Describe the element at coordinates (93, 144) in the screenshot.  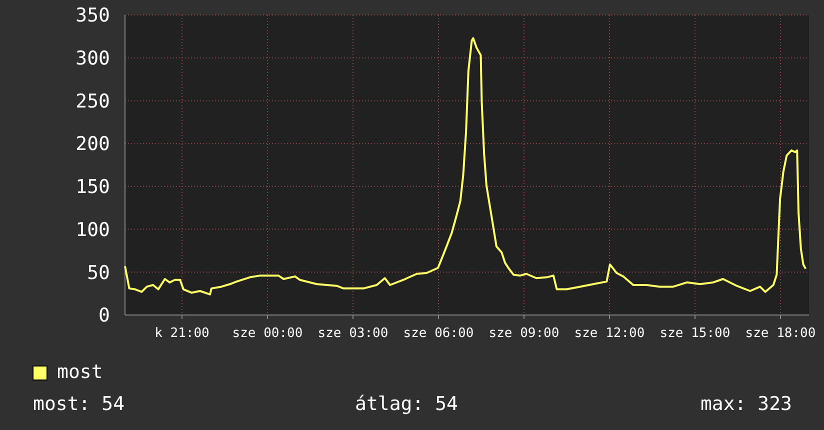
I see `y-tick-label: 200` at that location.